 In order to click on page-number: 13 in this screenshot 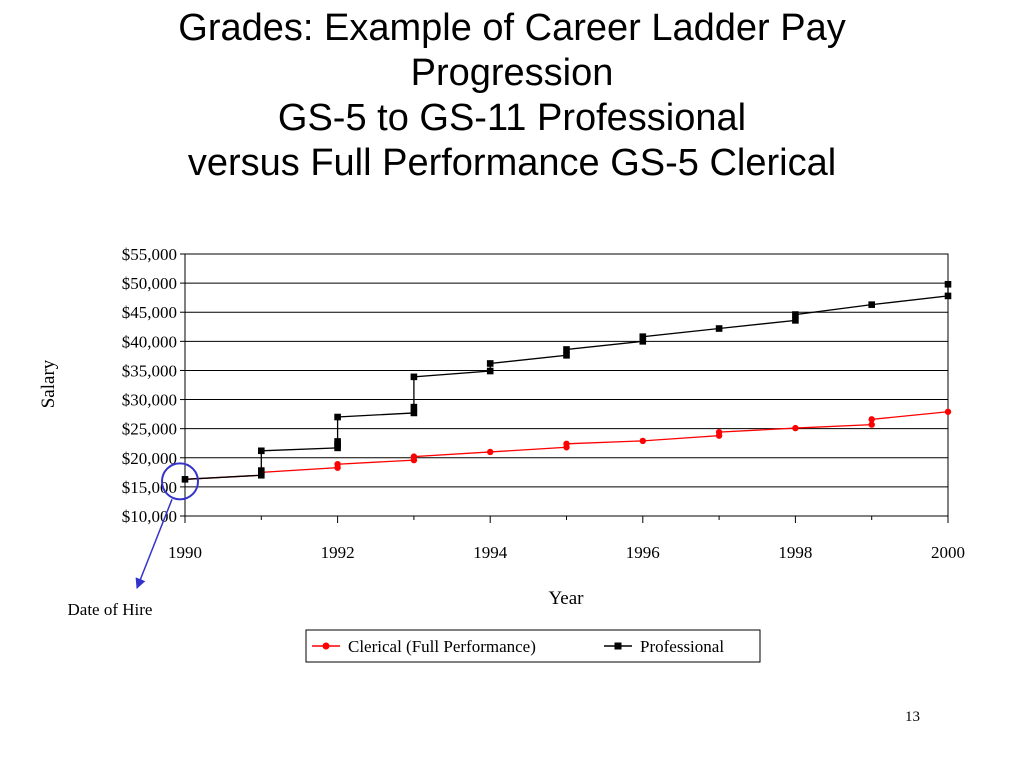, I will do `click(912, 717)`.